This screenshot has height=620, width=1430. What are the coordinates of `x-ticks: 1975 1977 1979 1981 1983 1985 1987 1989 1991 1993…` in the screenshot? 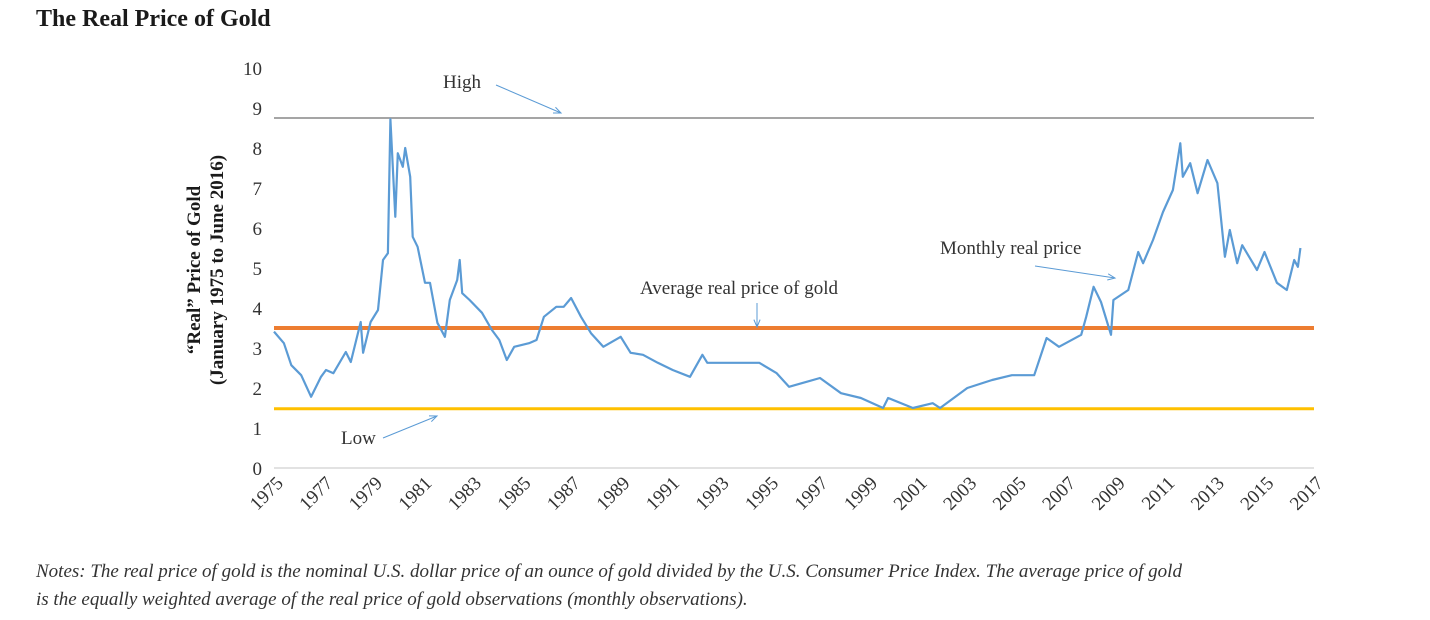 It's located at (787, 494).